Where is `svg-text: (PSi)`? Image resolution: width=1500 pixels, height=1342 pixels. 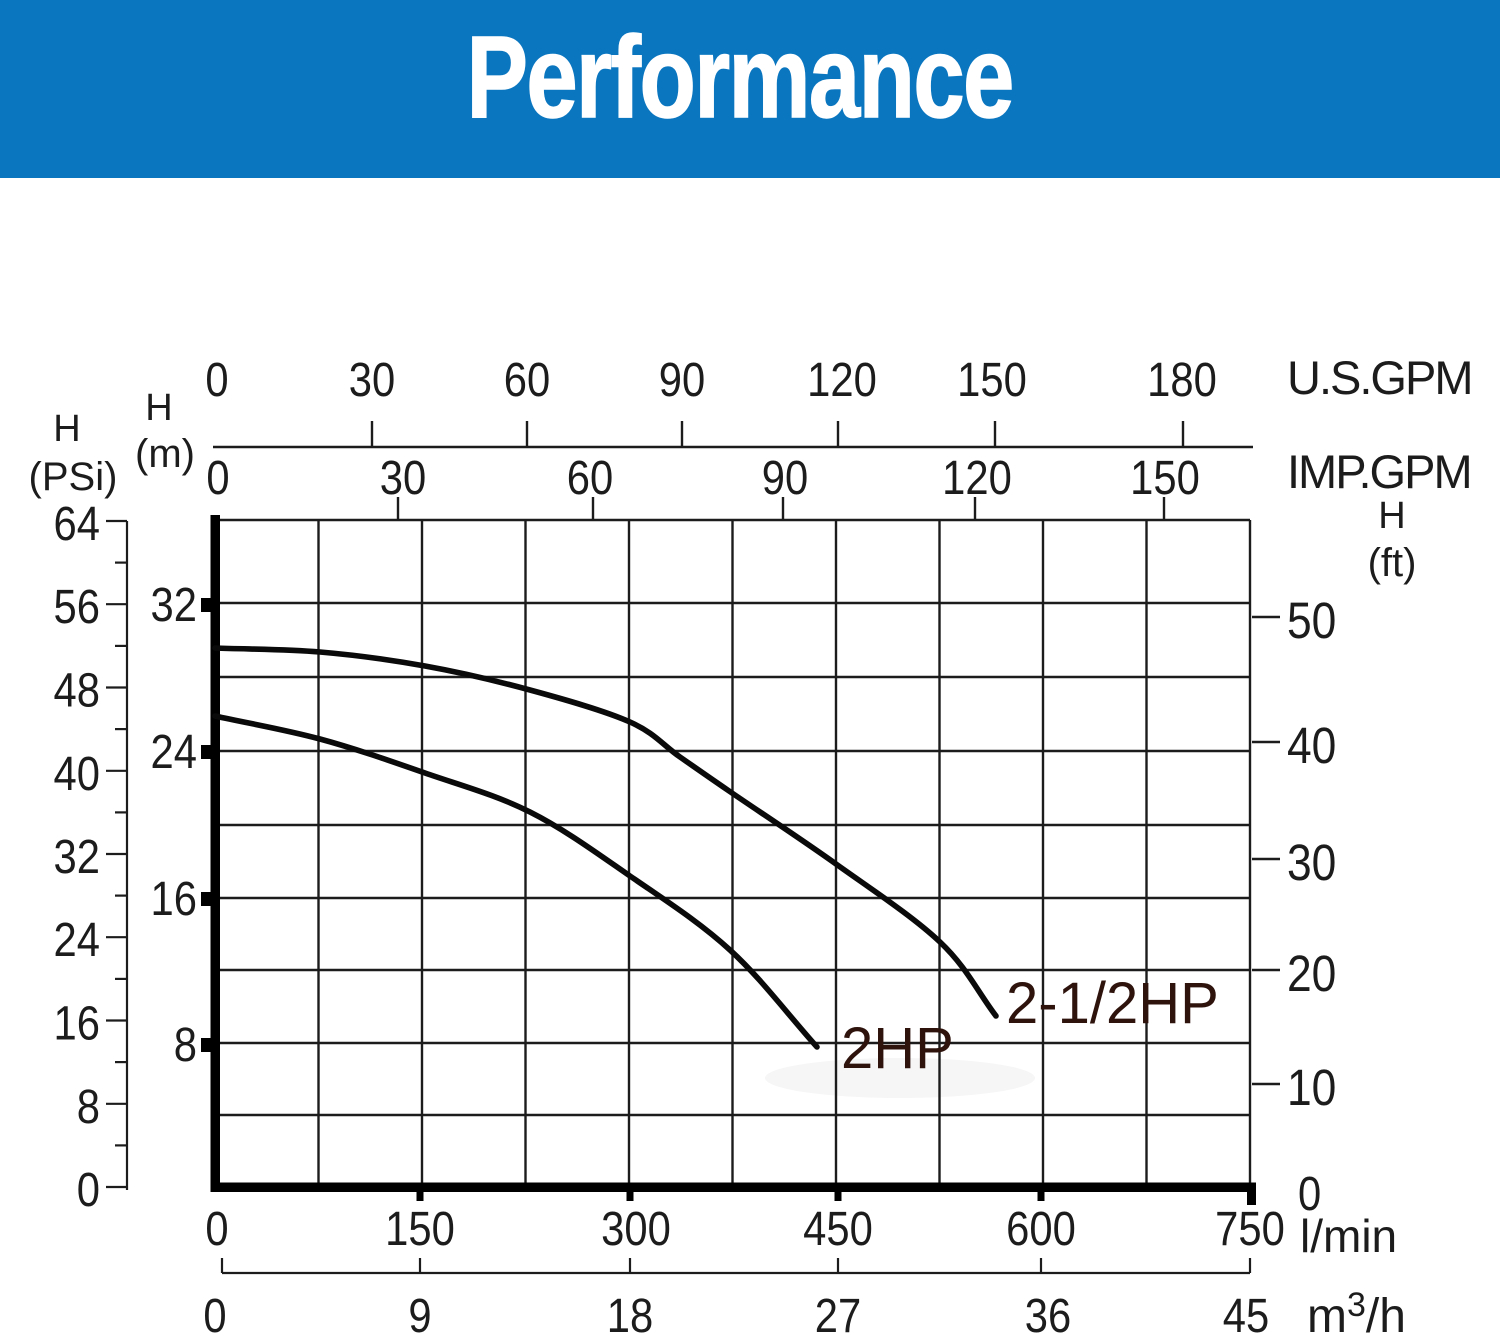
svg-text: (PSi) is located at coordinates (73, 477).